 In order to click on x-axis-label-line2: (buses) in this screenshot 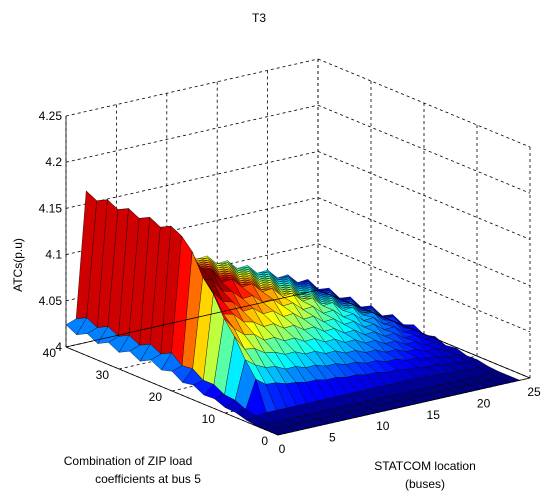, I will do `click(425, 484)`.